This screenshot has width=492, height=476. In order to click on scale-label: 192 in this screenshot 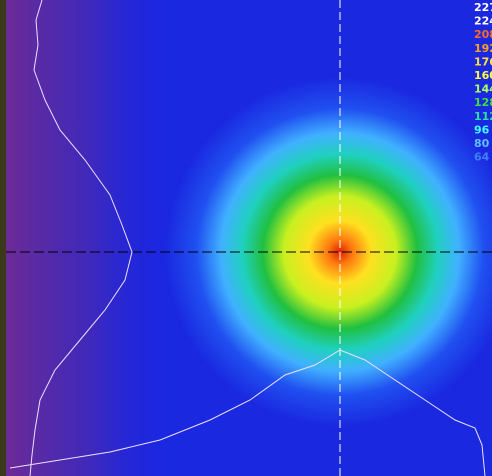, I will do `click(483, 48)`.